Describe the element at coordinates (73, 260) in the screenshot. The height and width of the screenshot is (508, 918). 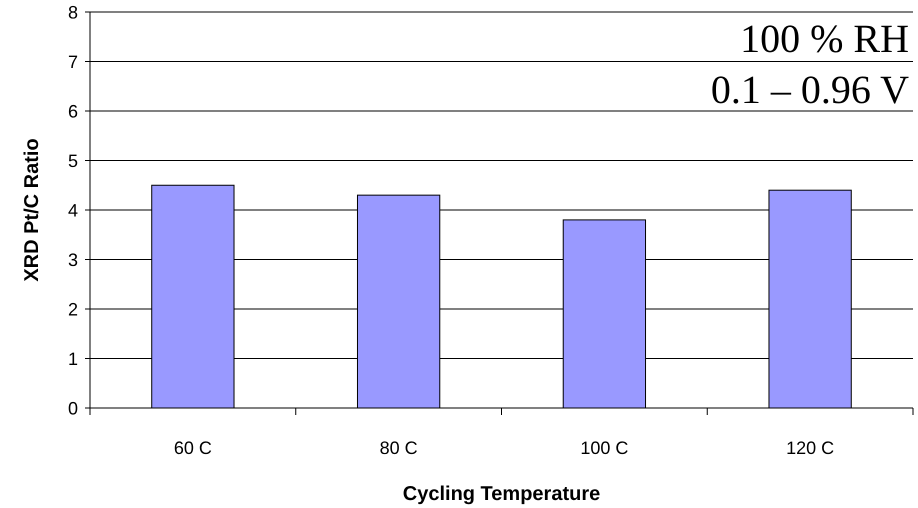
I see `y-tick-label: 3` at that location.